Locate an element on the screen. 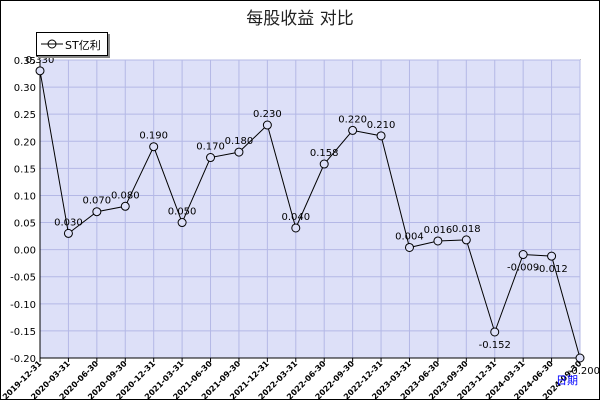  data-label: -0.009 is located at coordinates (523, 268).